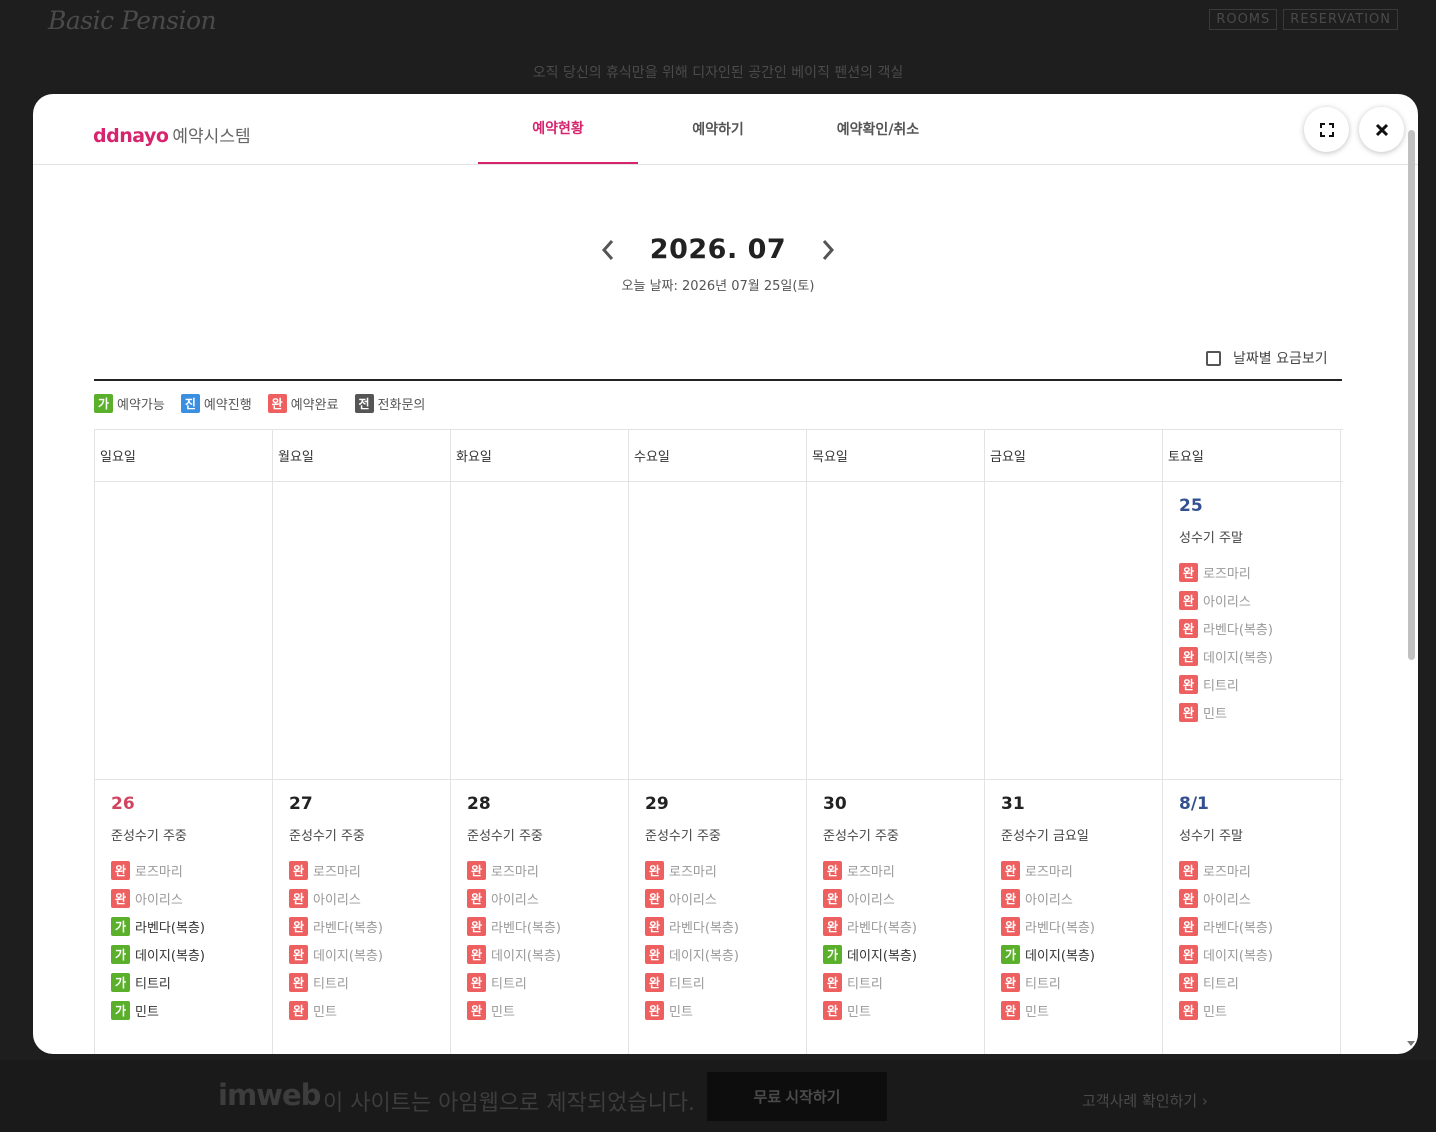 The height and width of the screenshot is (1132, 1436). I want to click on scrollbar, so click(1412, 580).